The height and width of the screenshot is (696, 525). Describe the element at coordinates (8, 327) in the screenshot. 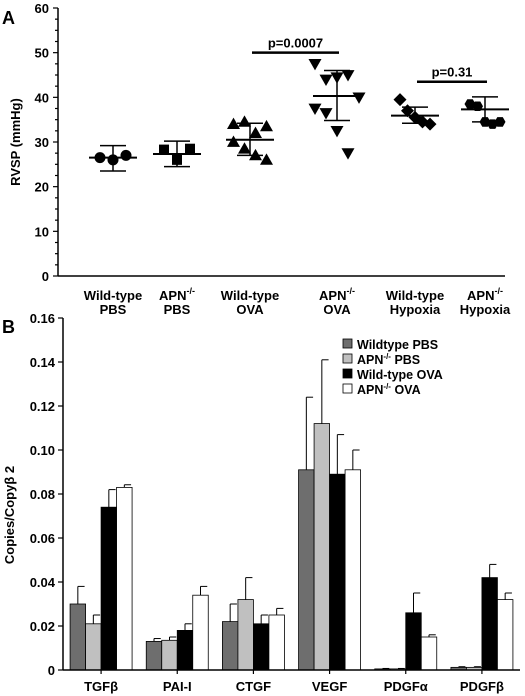

I see `panel-b-label: B` at that location.